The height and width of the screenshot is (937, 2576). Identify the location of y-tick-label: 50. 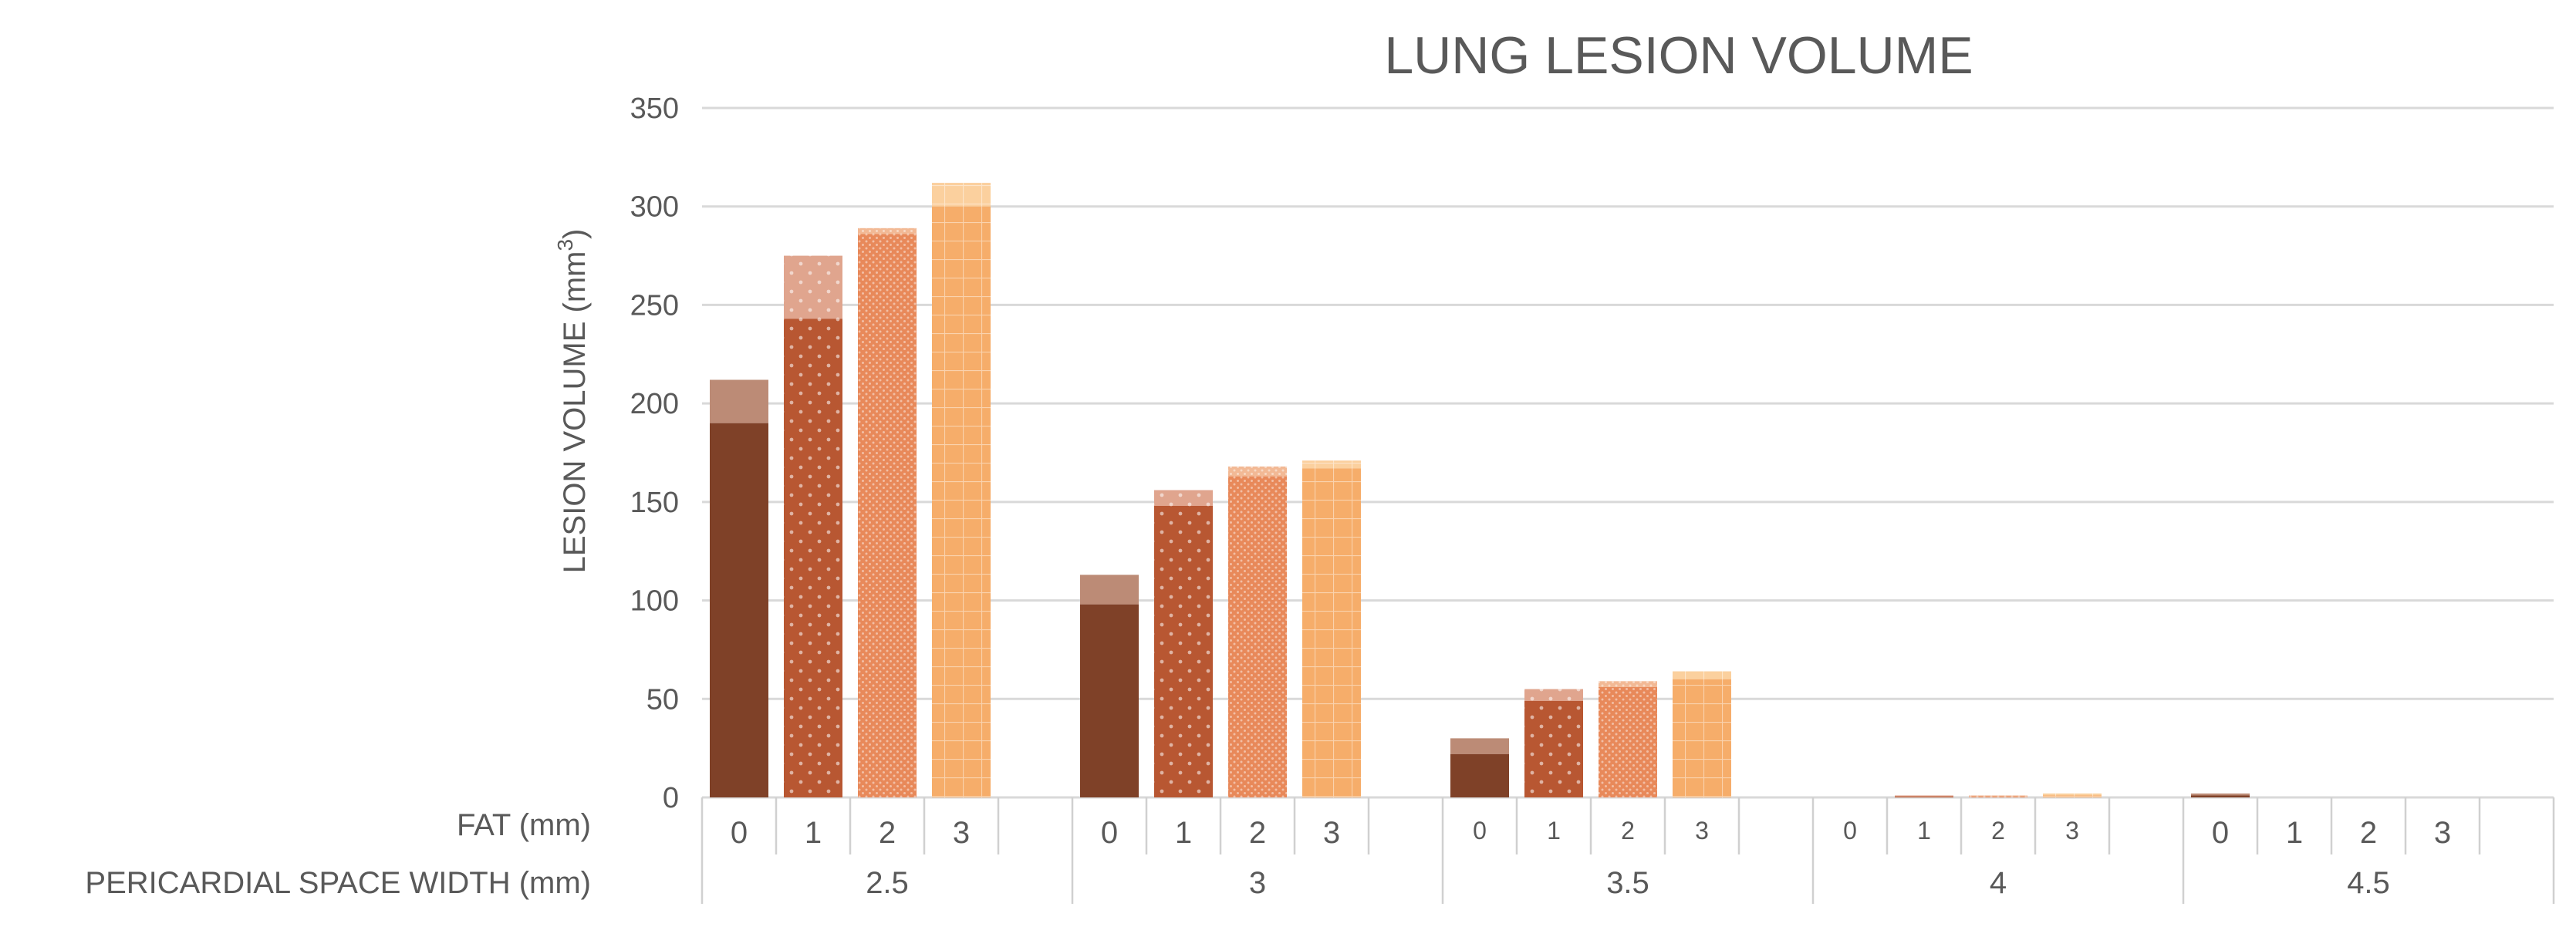
(663, 699).